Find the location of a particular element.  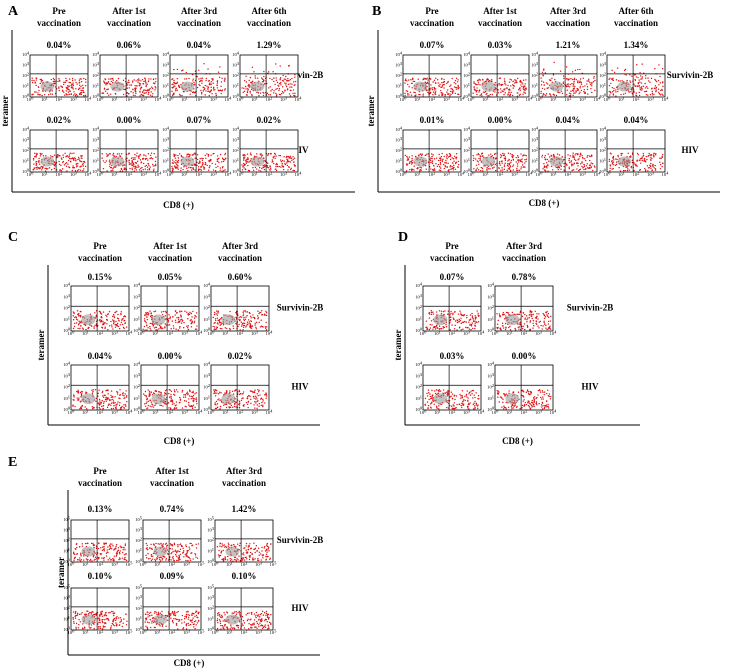

x-tick-label: 102 is located at coordinates (432, 99).